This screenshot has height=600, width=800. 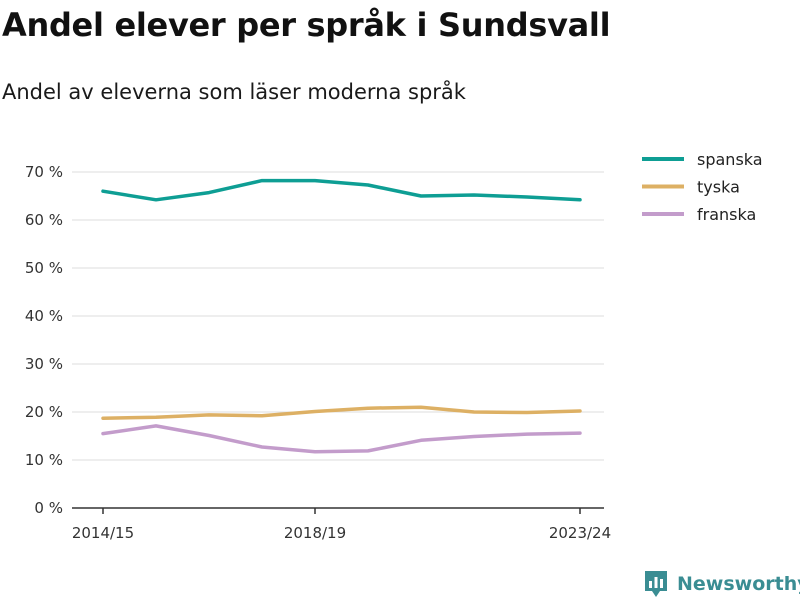 What do you see at coordinates (656, 584) in the screenshot?
I see `newsworthy-logo-icon` at bounding box center [656, 584].